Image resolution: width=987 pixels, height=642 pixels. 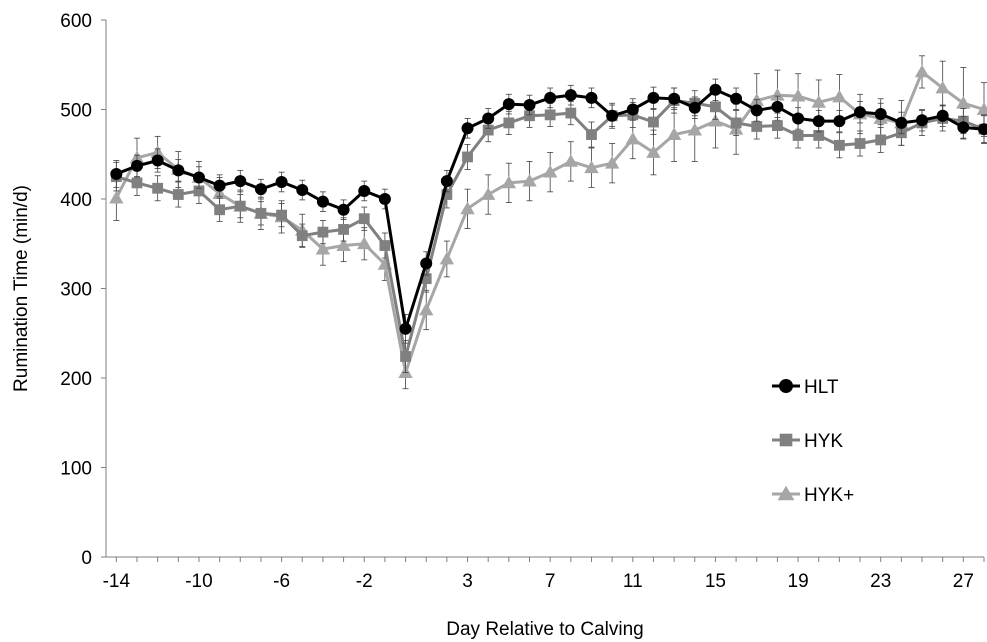 What do you see at coordinates (963, 581) in the screenshot?
I see `x-tick-label: 27` at bounding box center [963, 581].